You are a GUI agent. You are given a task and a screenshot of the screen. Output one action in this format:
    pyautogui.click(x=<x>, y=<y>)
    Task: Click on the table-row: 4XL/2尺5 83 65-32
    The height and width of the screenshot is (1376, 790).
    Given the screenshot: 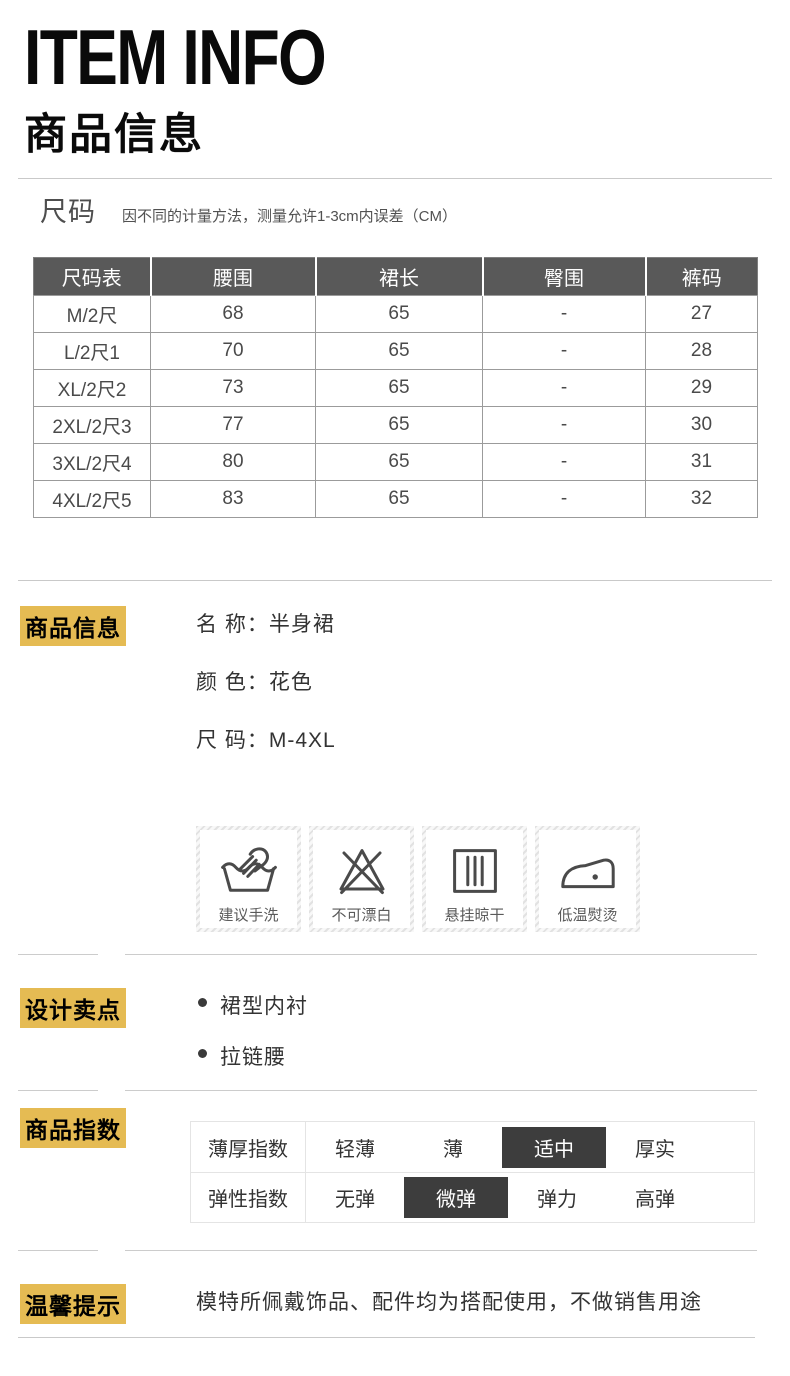 What is the action you would take?
    pyautogui.click(x=395, y=499)
    